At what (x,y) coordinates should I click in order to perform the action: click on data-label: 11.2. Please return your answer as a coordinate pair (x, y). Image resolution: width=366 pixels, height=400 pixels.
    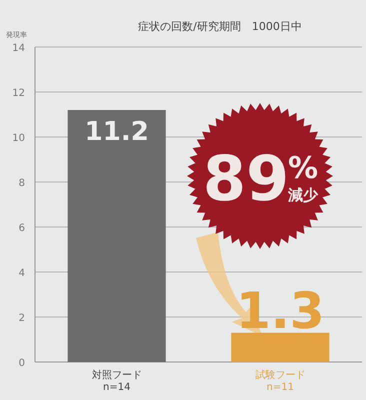
    Looking at the image, I should click on (116, 132).